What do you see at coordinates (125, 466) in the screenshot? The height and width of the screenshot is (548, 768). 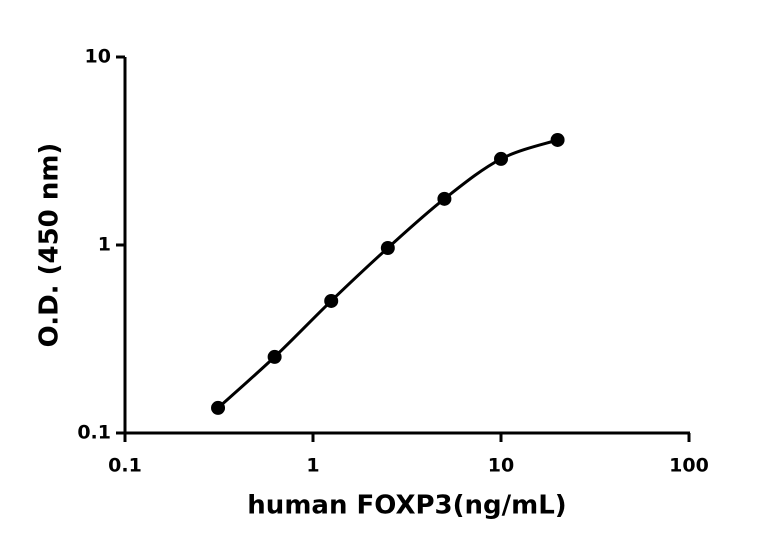 I see `x-tick-label: 0.1` at bounding box center [125, 466].